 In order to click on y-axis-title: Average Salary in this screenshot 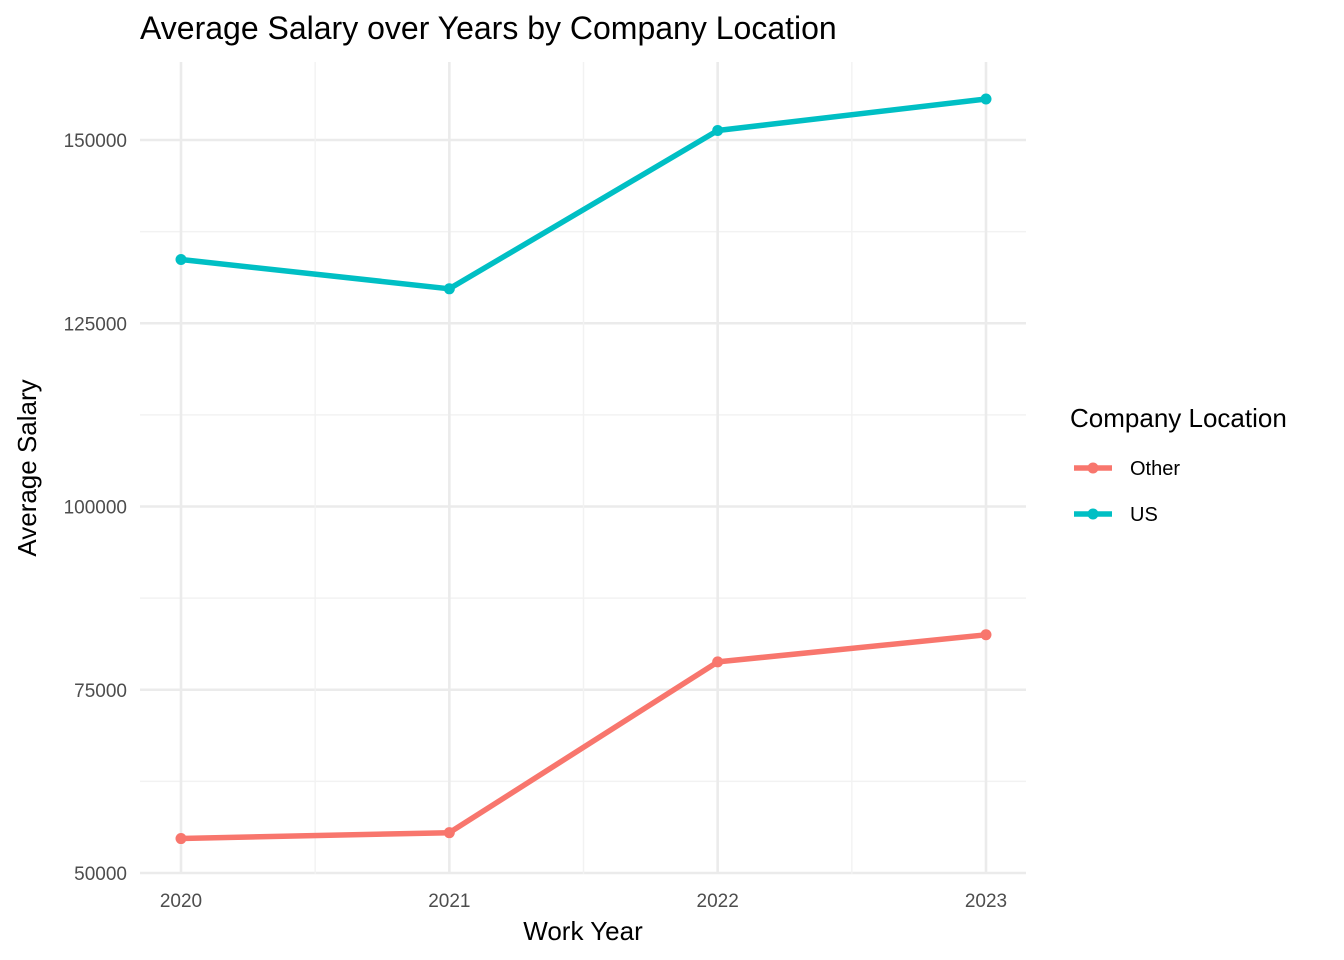, I will do `click(27, 467)`.